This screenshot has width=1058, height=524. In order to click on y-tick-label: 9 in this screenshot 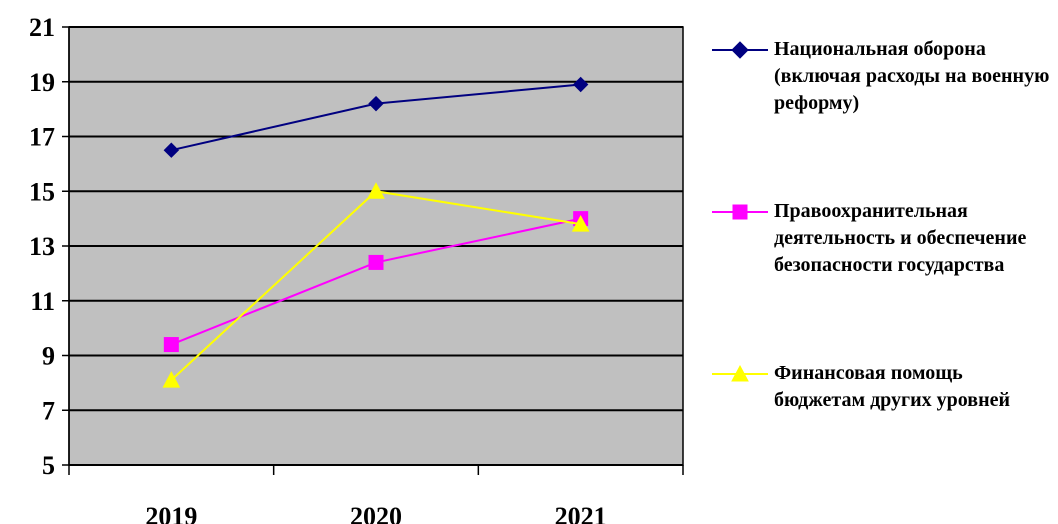, I will do `click(48, 356)`.